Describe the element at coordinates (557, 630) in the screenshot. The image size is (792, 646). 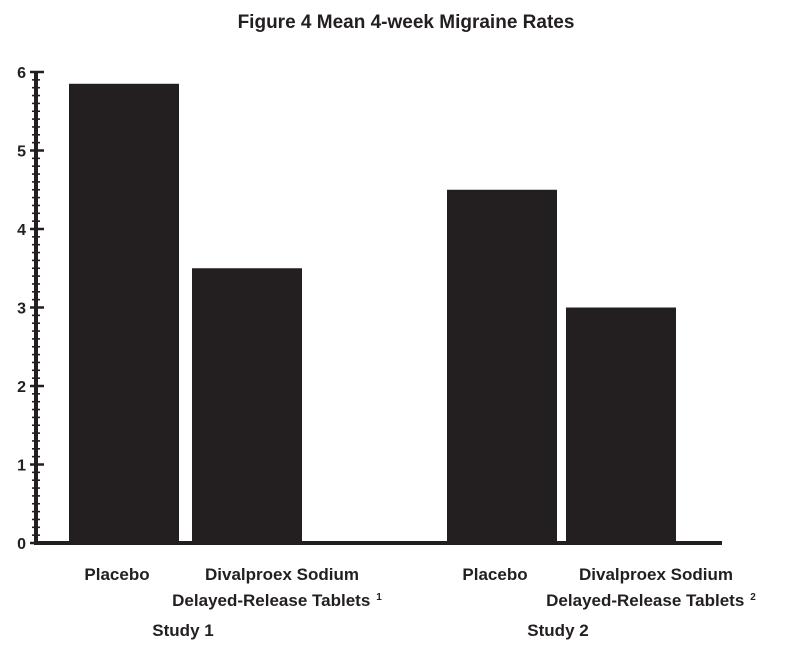
I see `group-label: Study 2` at that location.